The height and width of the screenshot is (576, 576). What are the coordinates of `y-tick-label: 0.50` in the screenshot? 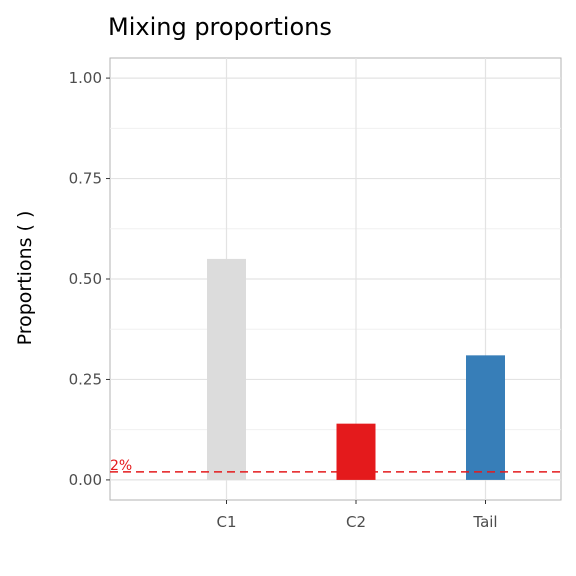 It's located at (85, 279).